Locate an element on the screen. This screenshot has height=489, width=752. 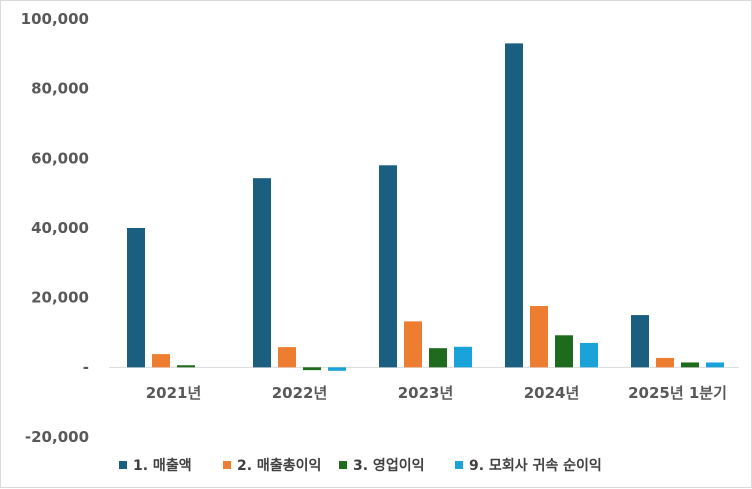
x-axis-labels: 2021년 2022년 2023년 2024년 2025년 1분기 is located at coordinates (436, 393).